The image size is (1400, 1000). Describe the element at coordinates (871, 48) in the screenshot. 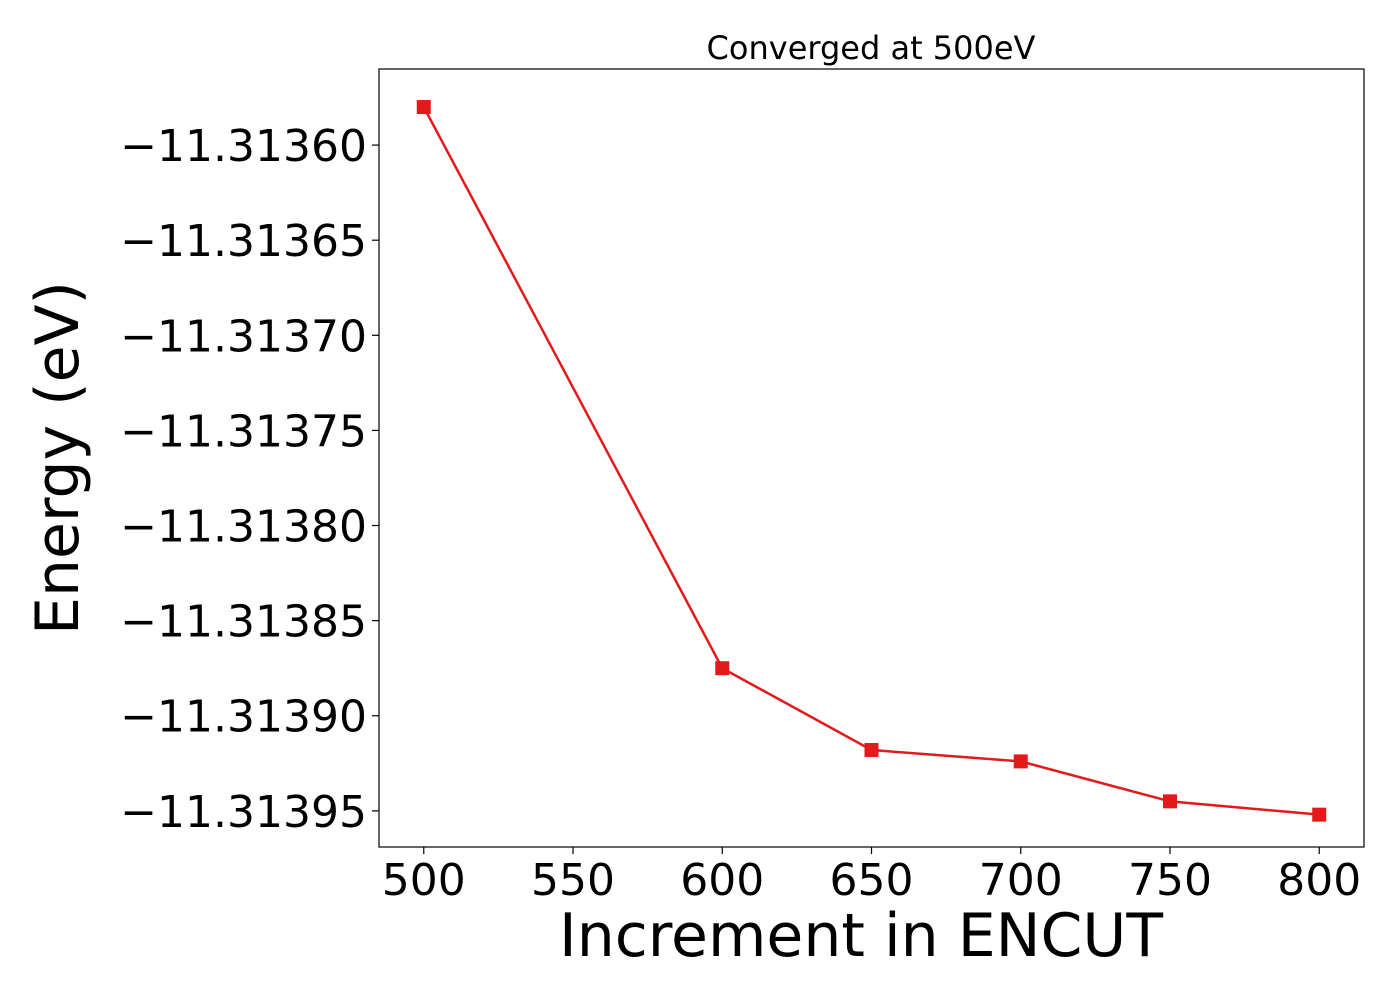

I see `chart-title: Converged at 500eV` at that location.